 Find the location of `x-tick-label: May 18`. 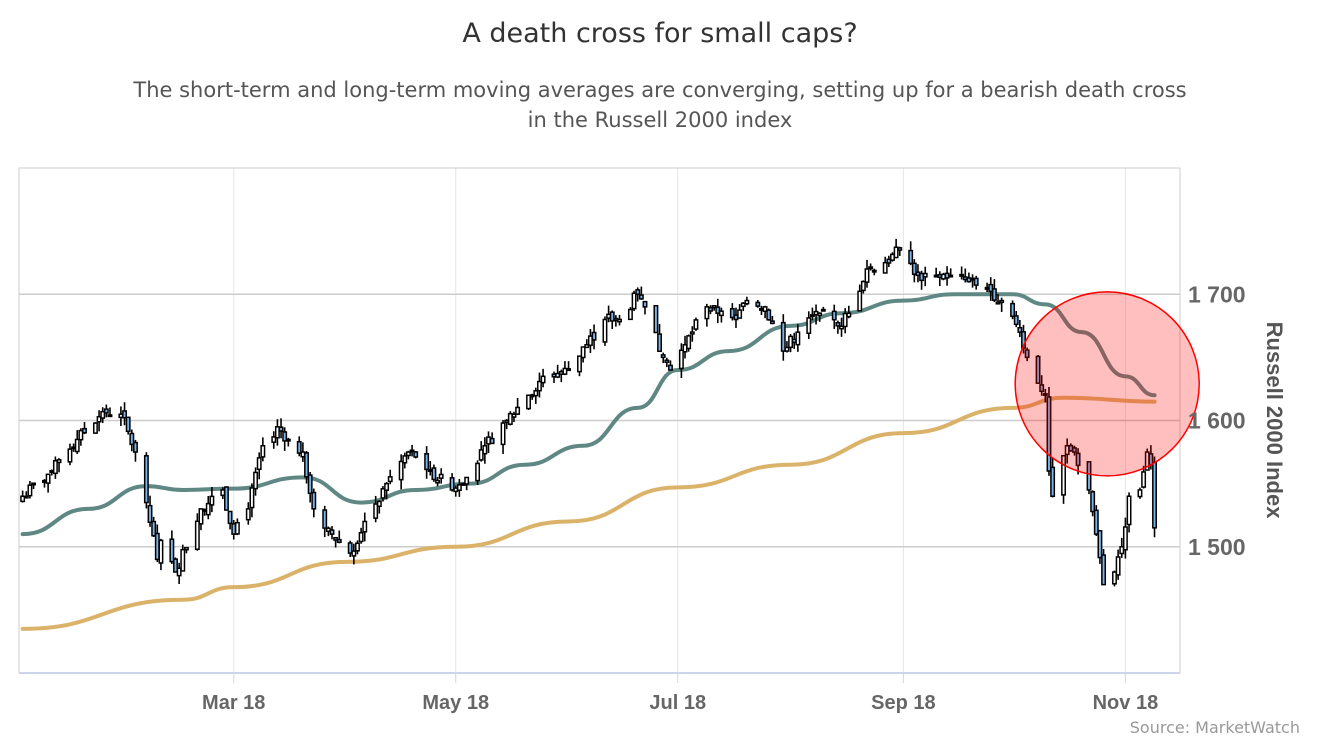

x-tick-label: May 18 is located at coordinates (455, 703).